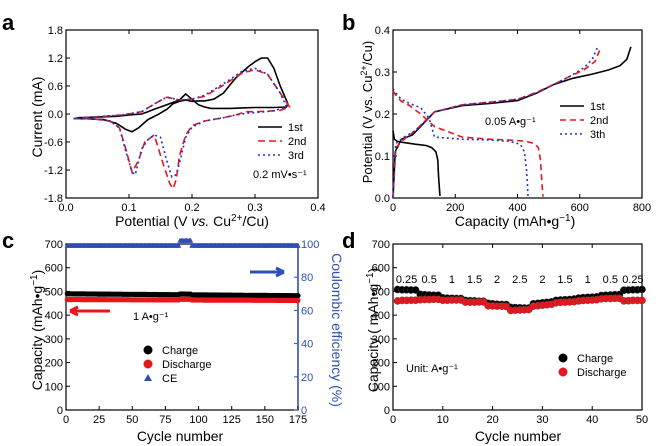 Image resolution: width=672 pixels, height=446 pixels. I want to click on panel-d-rate-label: 2.5, so click(519, 280).